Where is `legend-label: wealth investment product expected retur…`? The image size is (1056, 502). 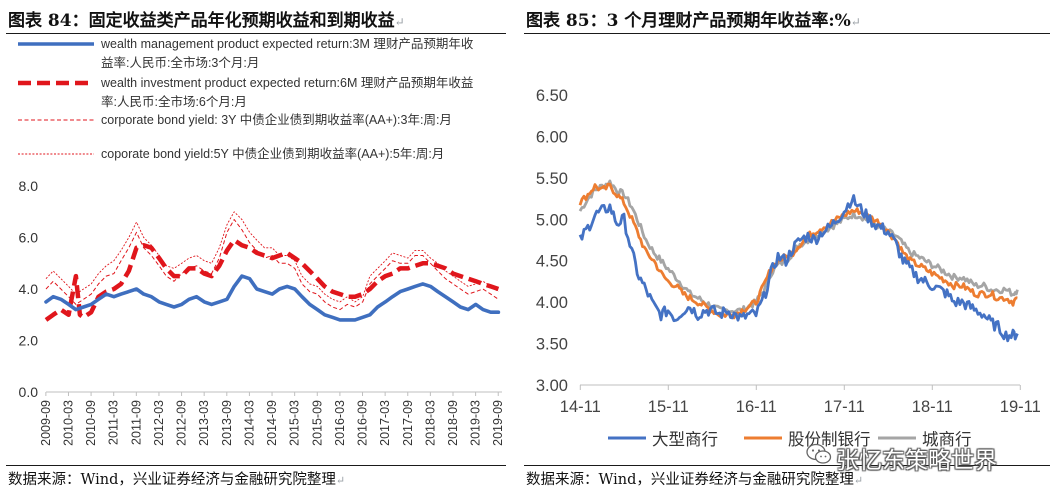 legend-label: wealth investment product expected retur… is located at coordinates (286, 83).